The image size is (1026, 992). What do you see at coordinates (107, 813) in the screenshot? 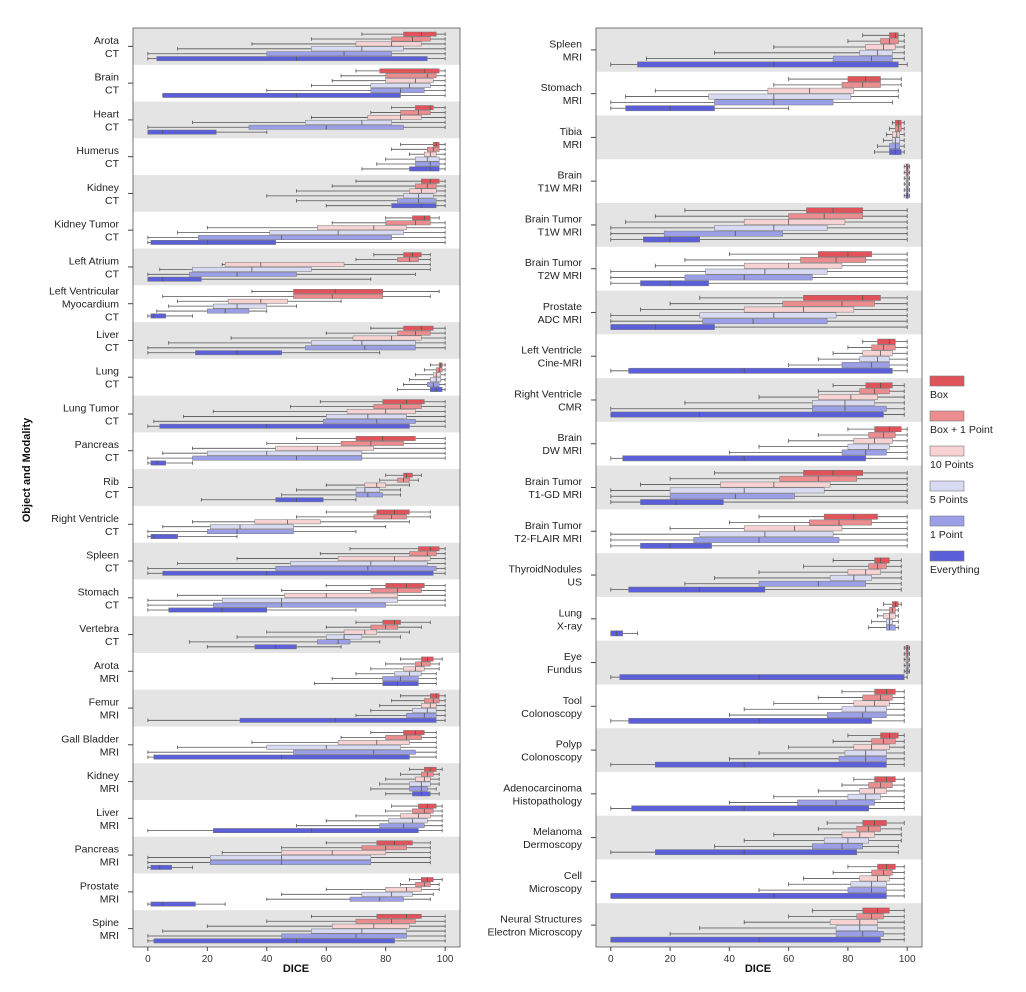
I see `category-label-line: Liver` at bounding box center [107, 813].